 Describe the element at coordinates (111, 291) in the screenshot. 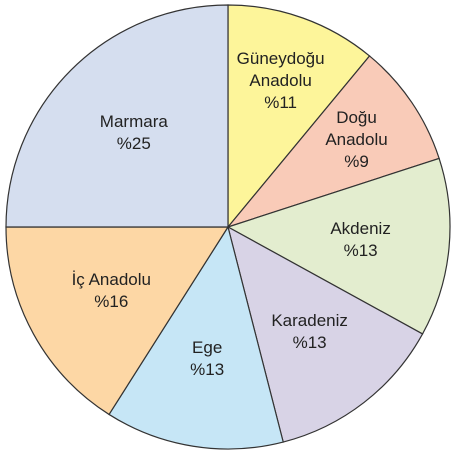

I see `slice-label: İç Anadolu %16` at that location.